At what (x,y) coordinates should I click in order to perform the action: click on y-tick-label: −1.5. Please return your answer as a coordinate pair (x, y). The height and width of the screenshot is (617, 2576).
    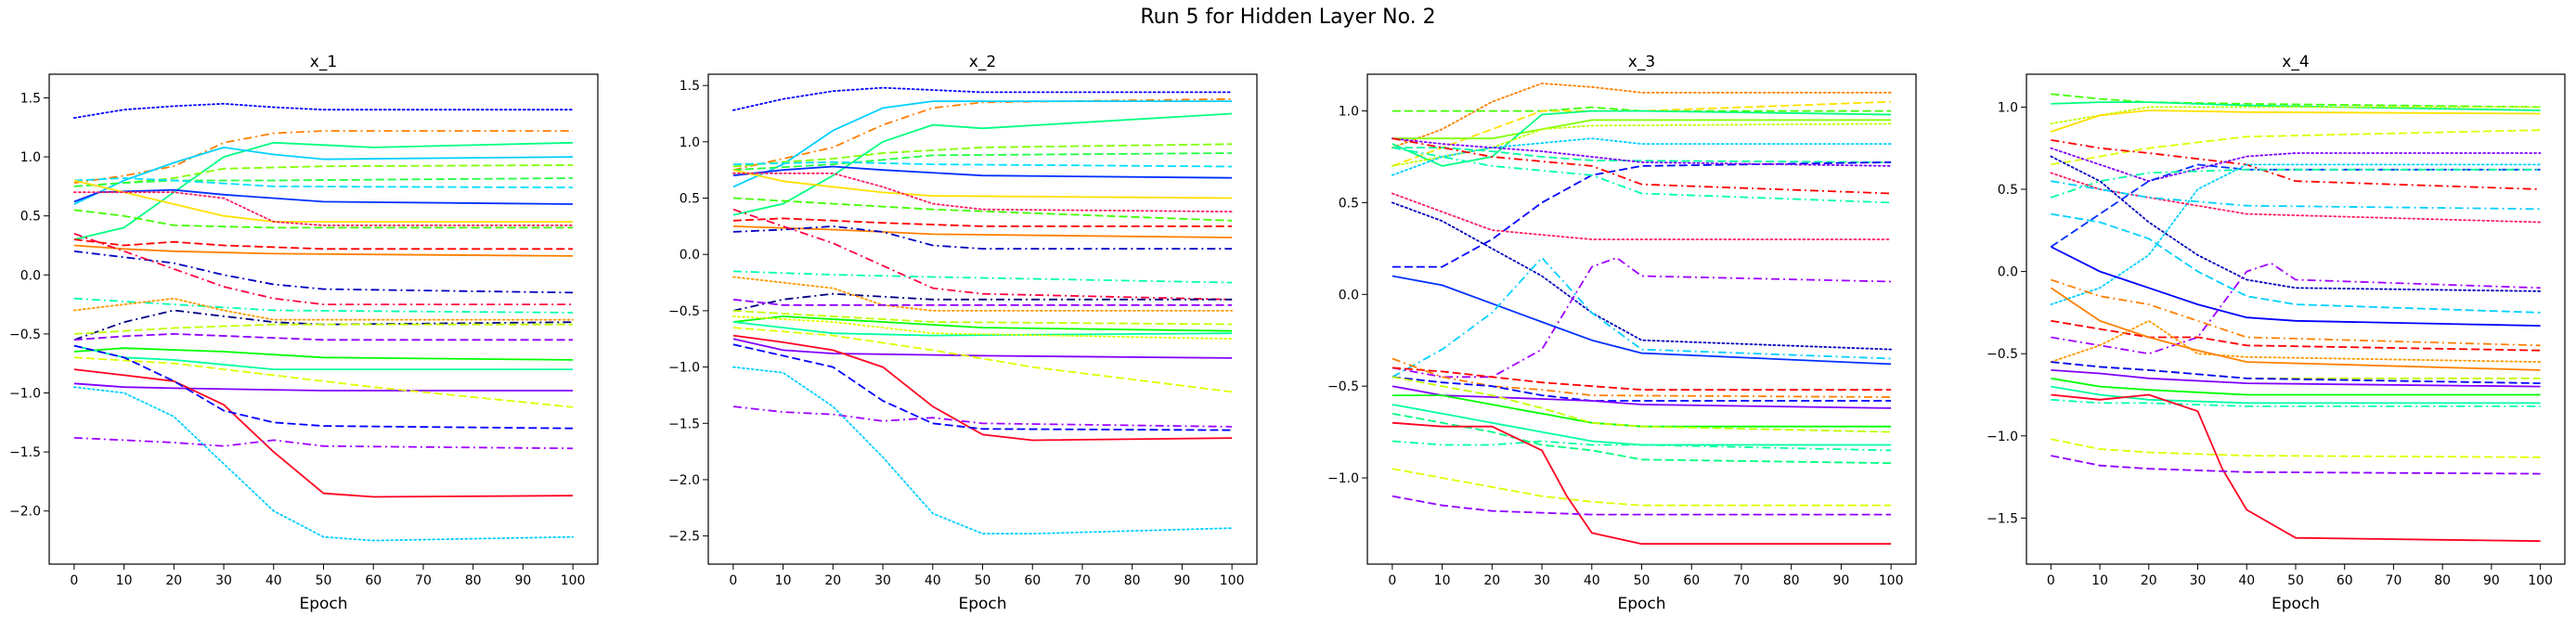
    Looking at the image, I should click on (684, 424).